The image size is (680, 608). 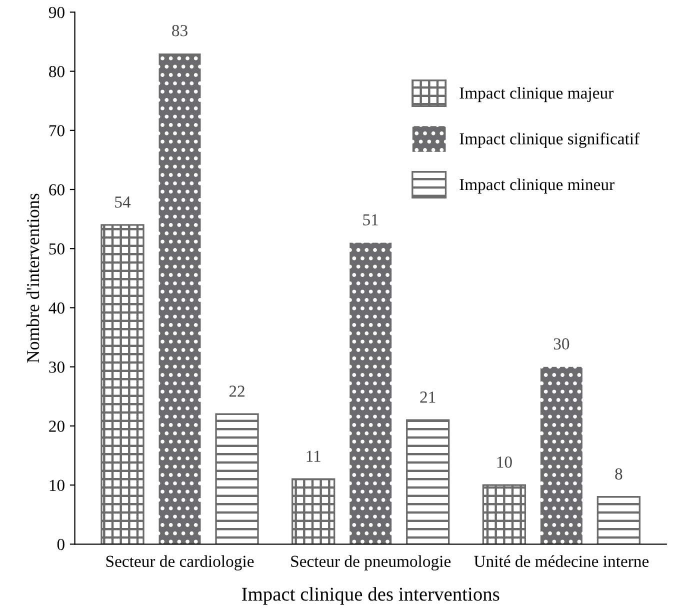 I want to click on data-label: 83, so click(x=180, y=30).